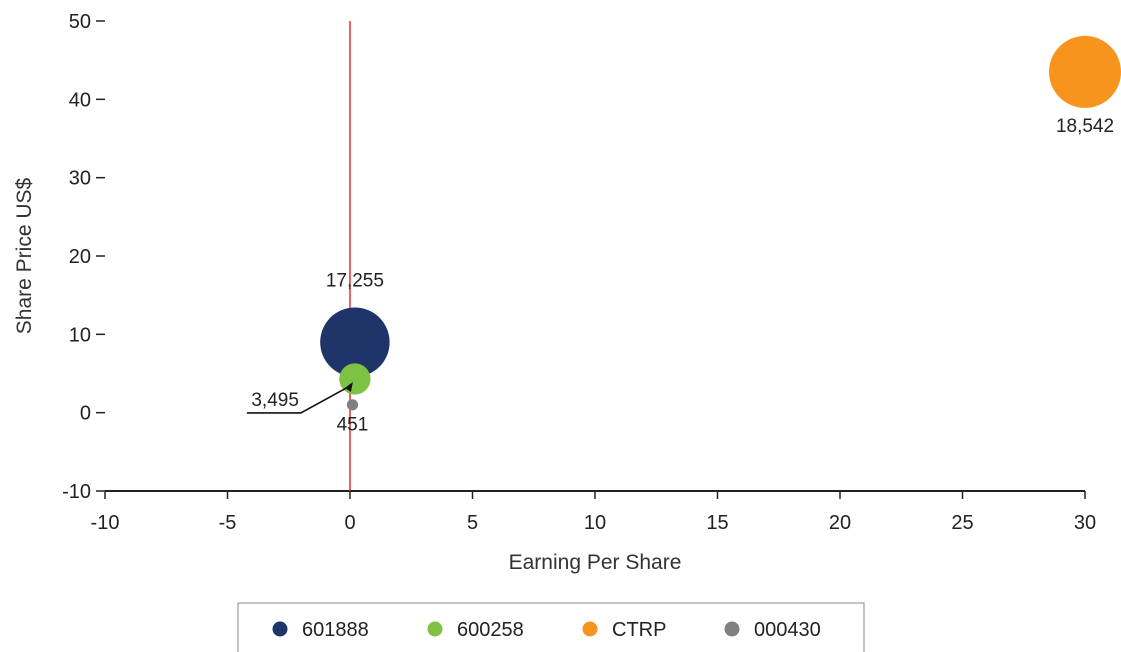 The image size is (1121, 652). I want to click on x-tick-label: 20, so click(840, 523).